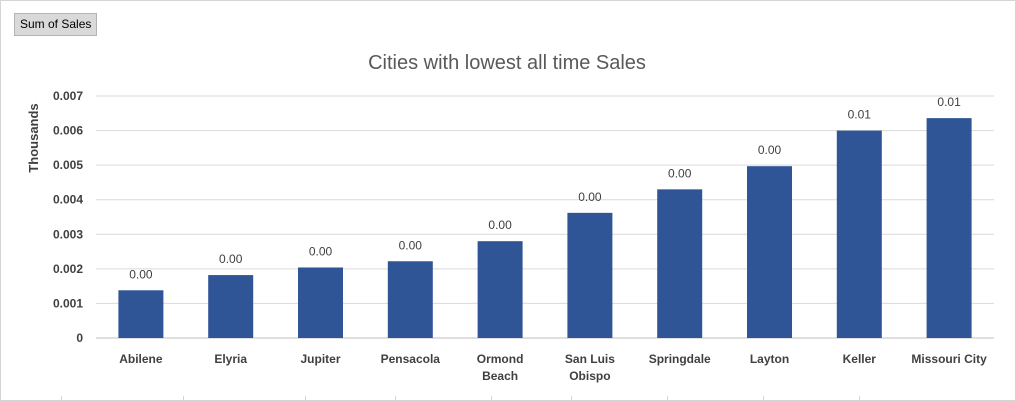  What do you see at coordinates (68, 234) in the screenshot?
I see `y-tick-label: 0.003` at bounding box center [68, 234].